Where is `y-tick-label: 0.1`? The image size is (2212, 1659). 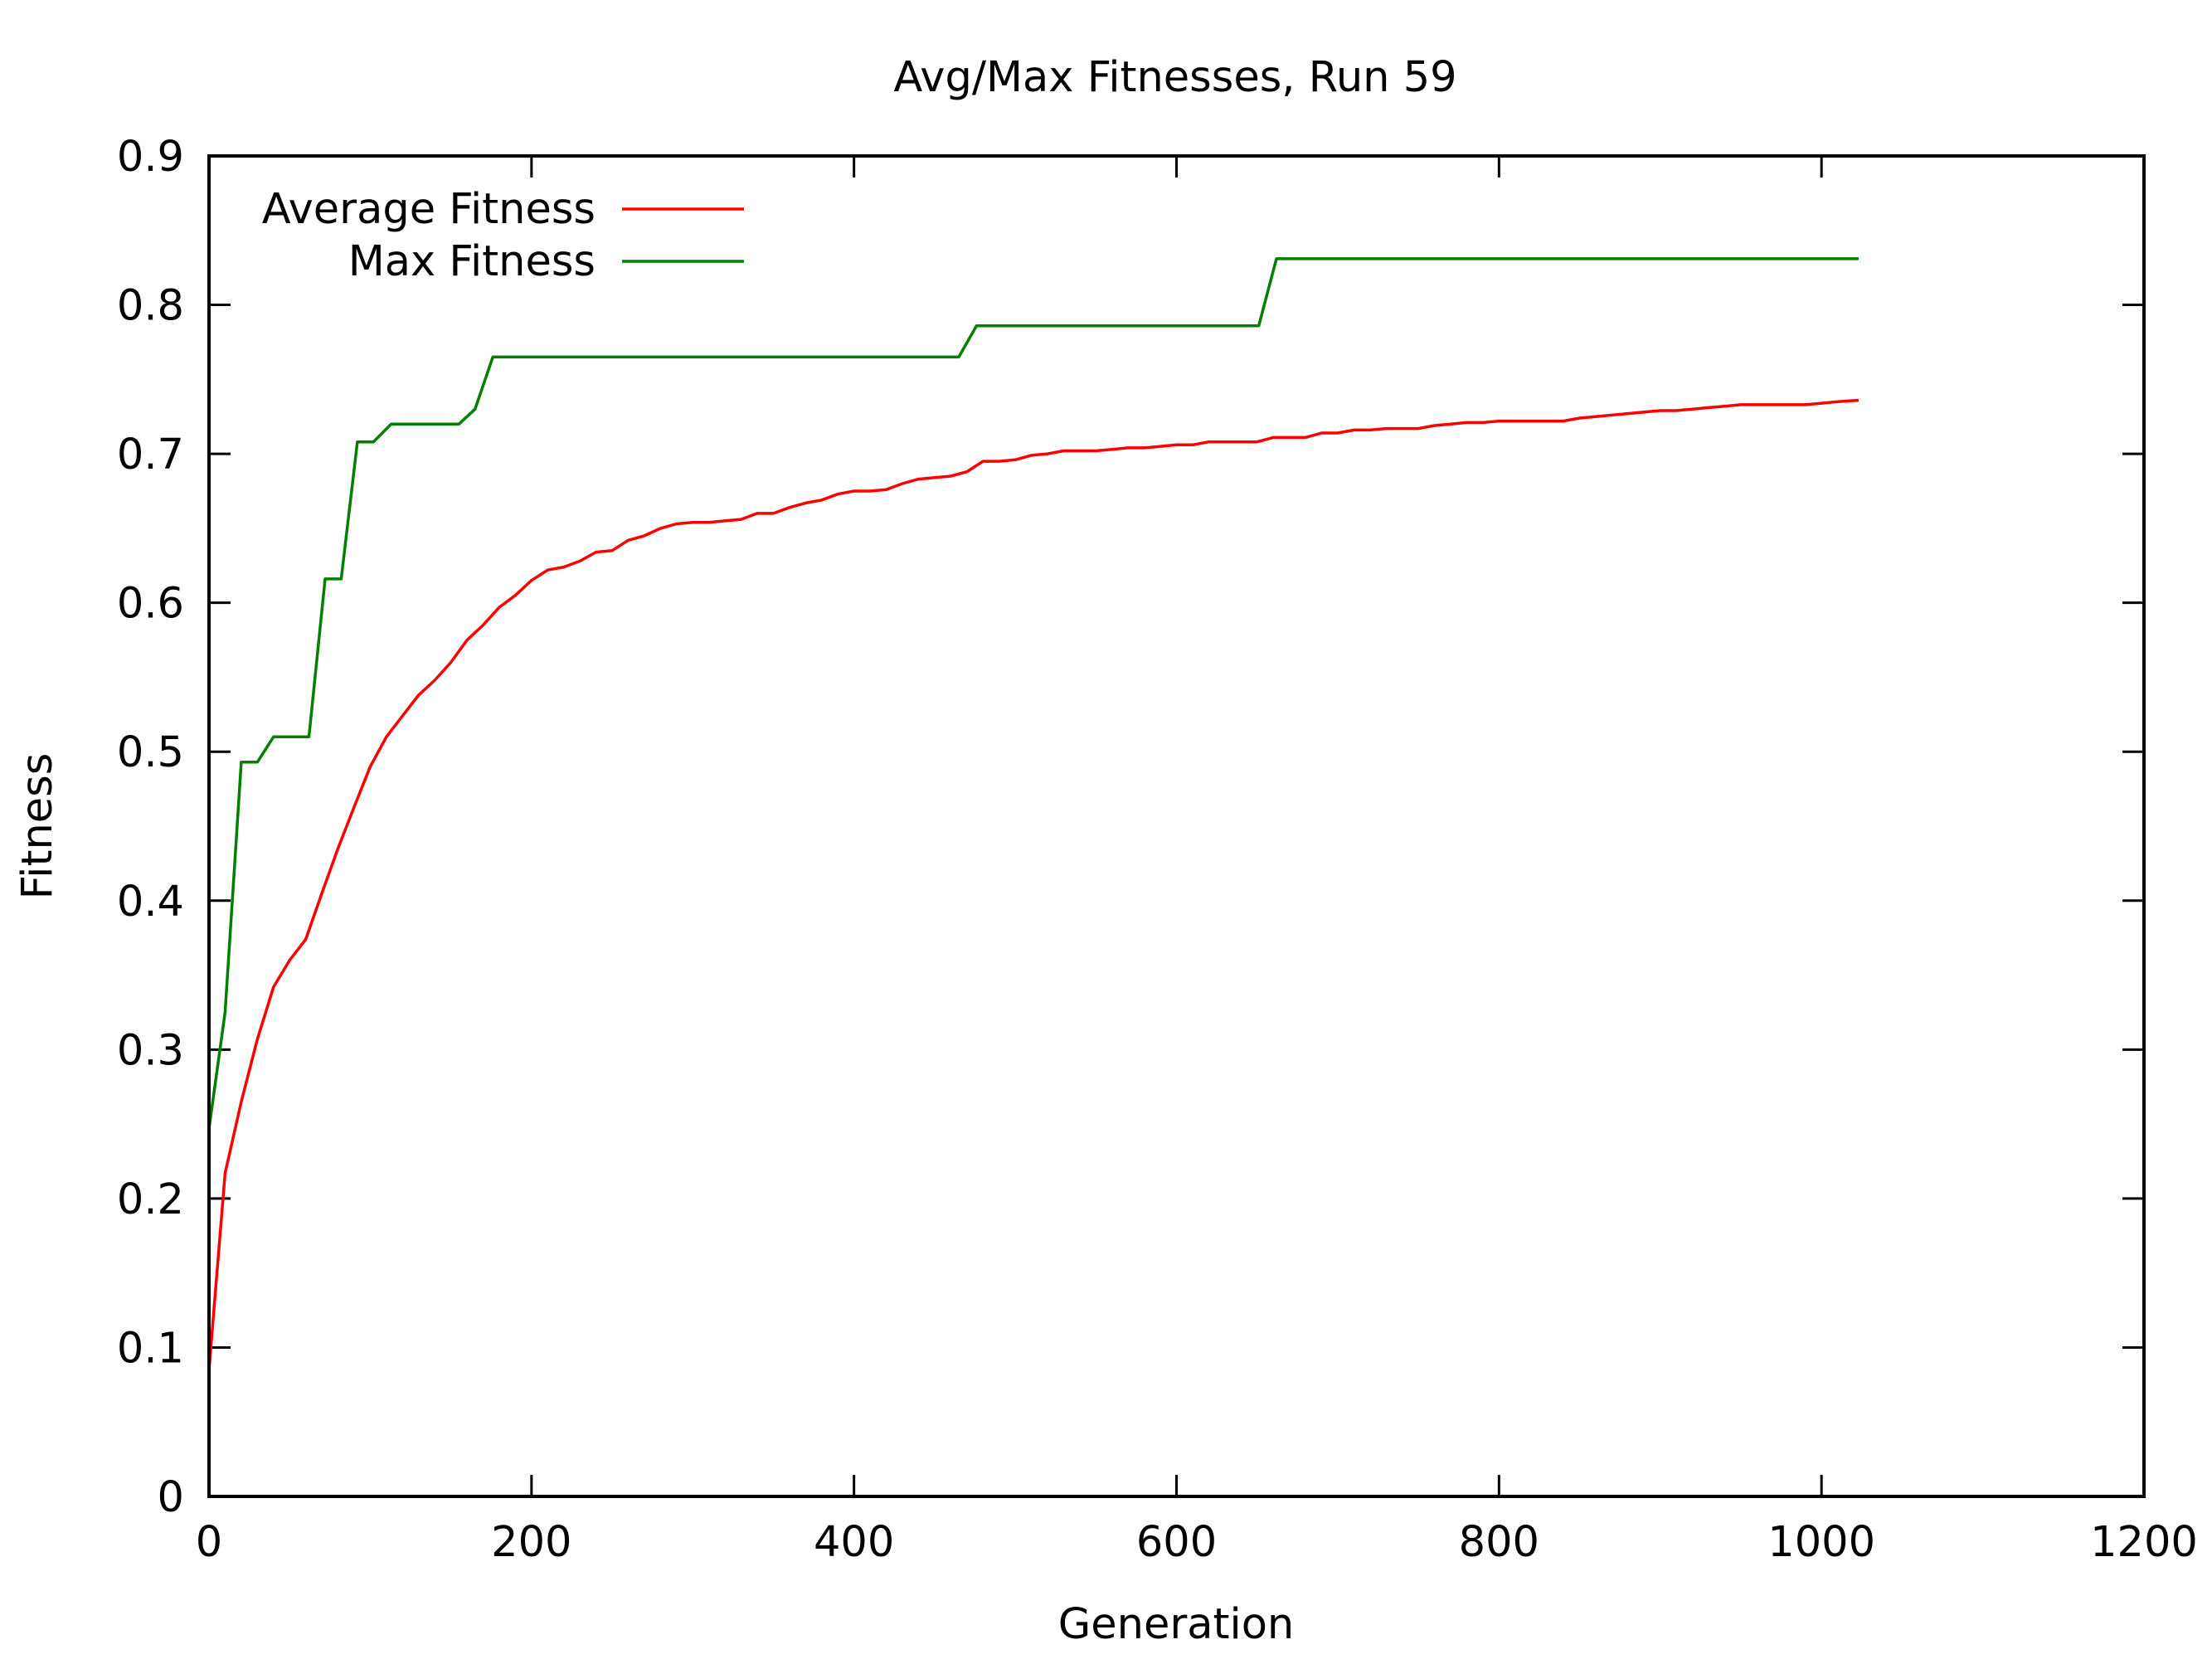 y-tick-label: 0.1 is located at coordinates (150, 1348).